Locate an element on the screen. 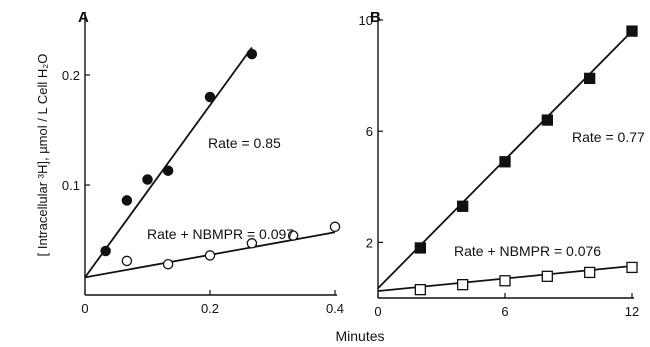 This screenshot has width=650, height=347. panel-b-series-1-rate-annotation: Rate = 0.77 is located at coordinates (608, 137).